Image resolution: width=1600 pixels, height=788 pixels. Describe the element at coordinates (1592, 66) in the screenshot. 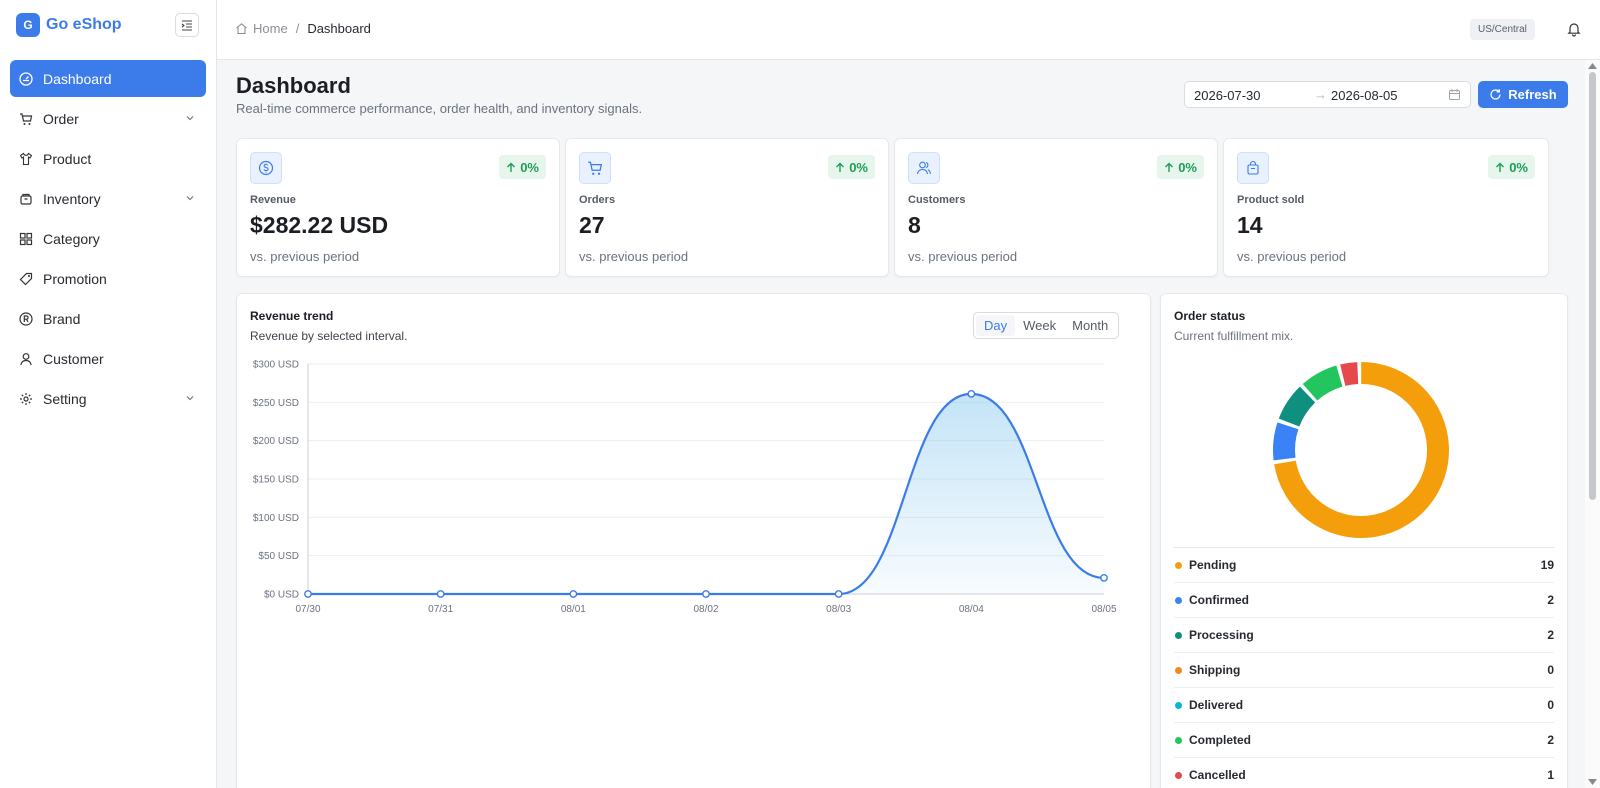

I see `scroll-up-arrow` at that location.